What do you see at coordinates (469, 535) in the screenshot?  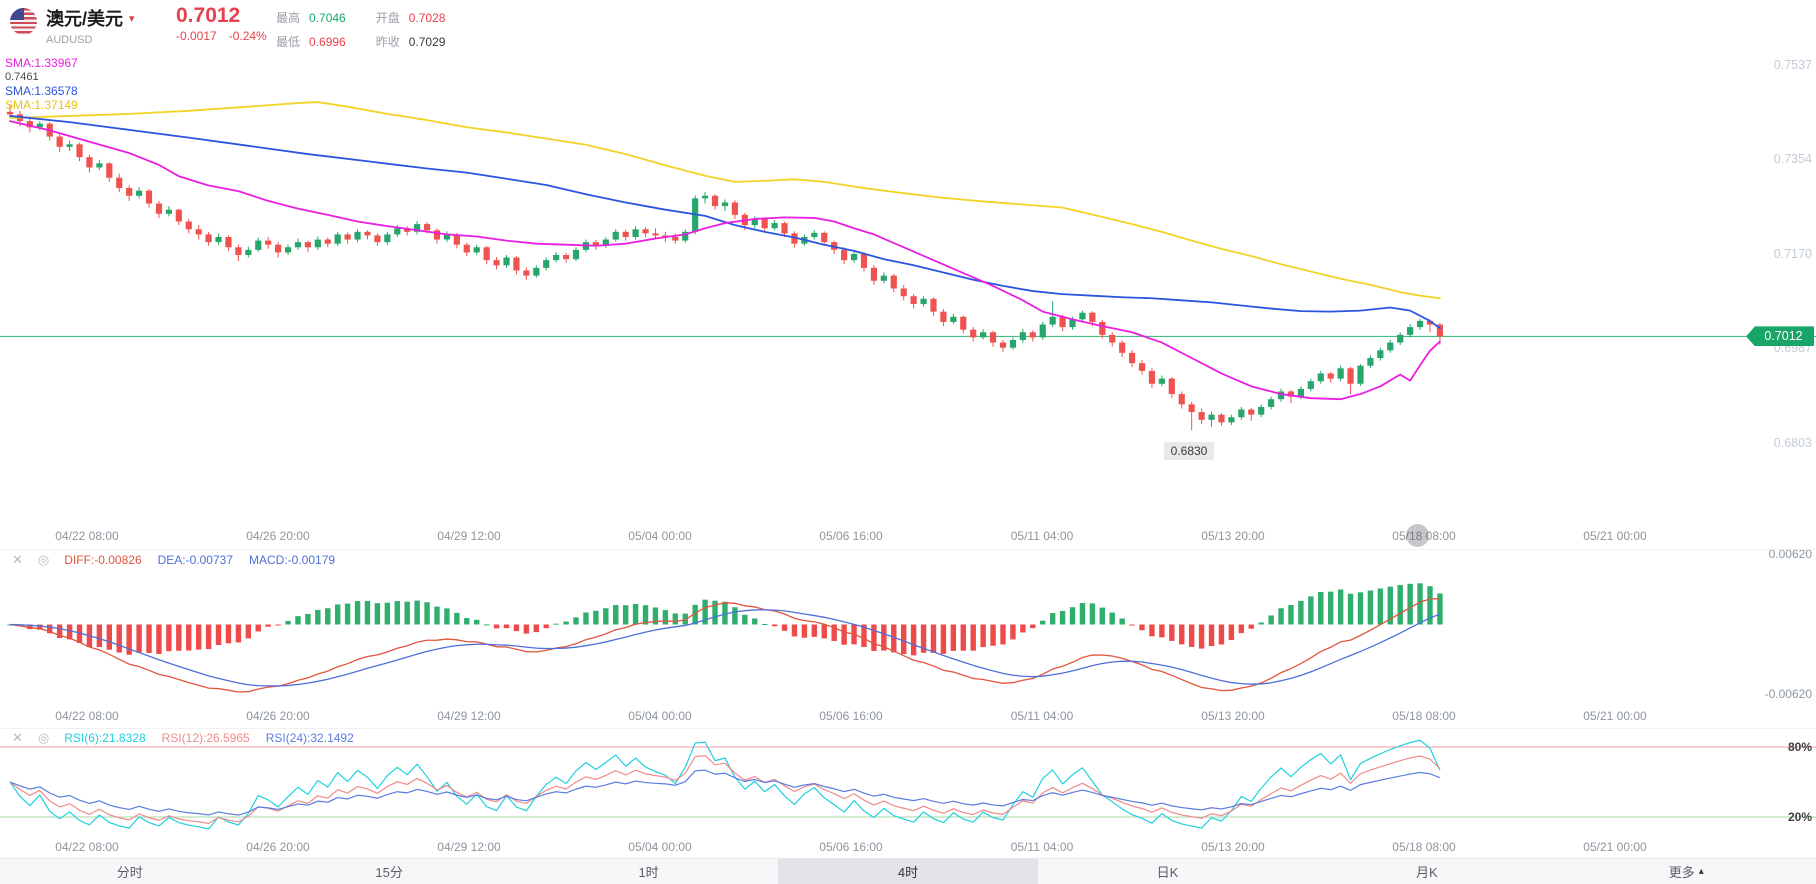 I see `time-label: 04/29 12:00` at bounding box center [469, 535].